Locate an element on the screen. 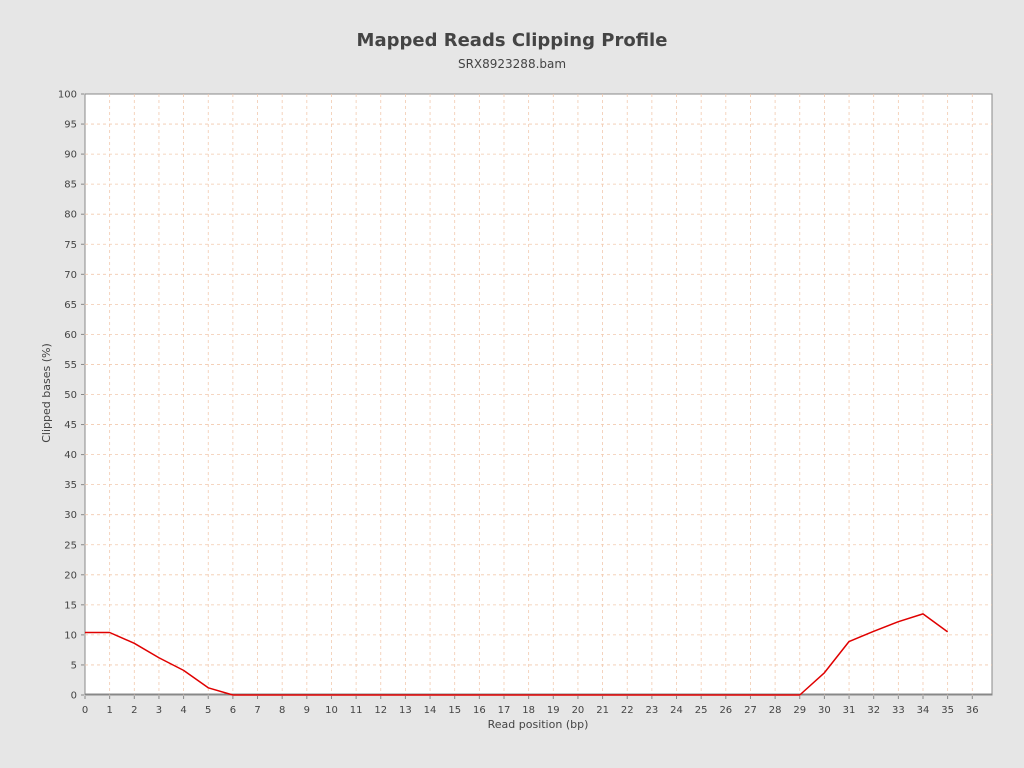 The image size is (1024, 768). y-tick-label: 15 is located at coordinates (70, 605).